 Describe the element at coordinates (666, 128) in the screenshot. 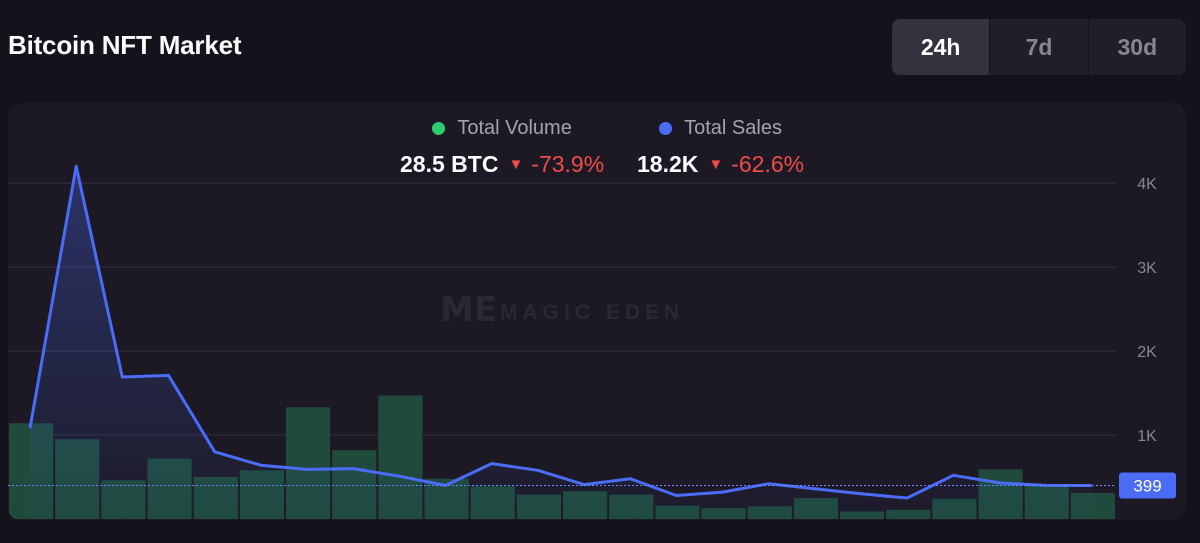

I see `sales-dot-icon` at that location.